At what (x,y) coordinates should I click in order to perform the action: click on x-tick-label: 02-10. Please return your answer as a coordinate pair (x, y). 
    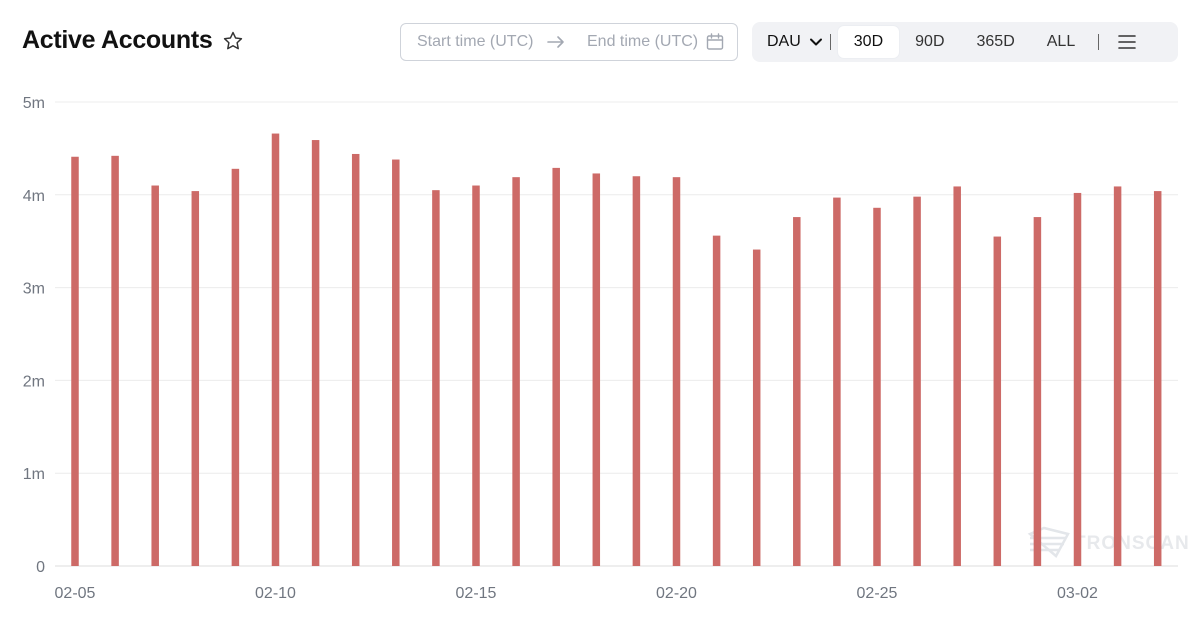
    Looking at the image, I should click on (275, 593).